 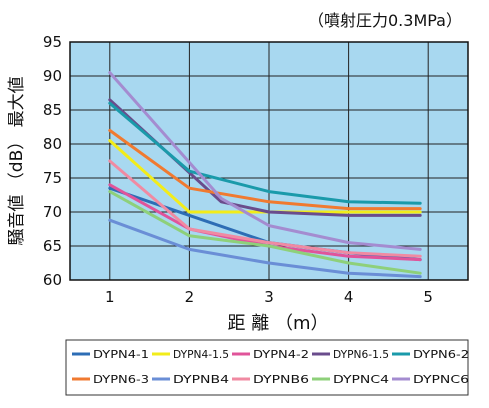 What do you see at coordinates (52, 178) in the screenshot?
I see `y-tick-label: 75` at bounding box center [52, 178].